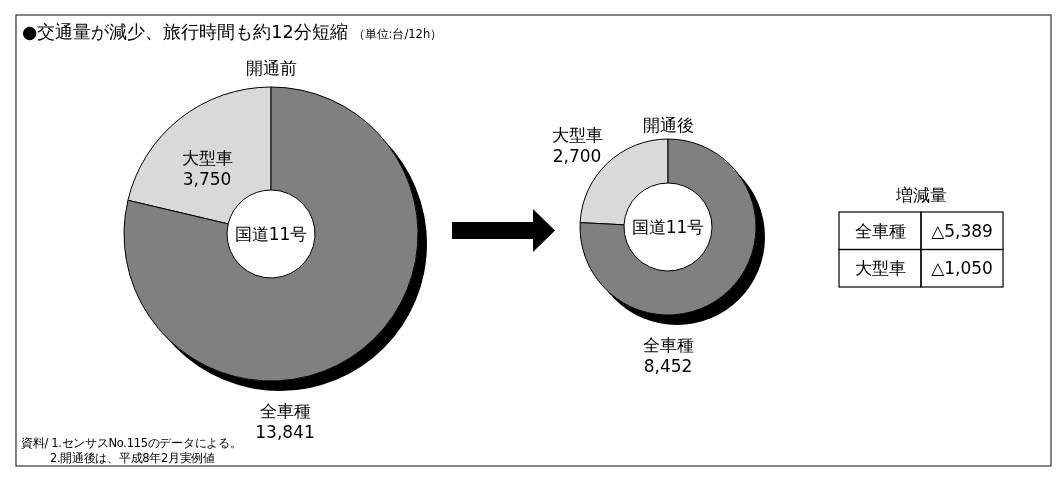 This screenshot has width=1064, height=482. What do you see at coordinates (962, 230) in the screenshot?
I see `text: △5,389` at bounding box center [962, 230].